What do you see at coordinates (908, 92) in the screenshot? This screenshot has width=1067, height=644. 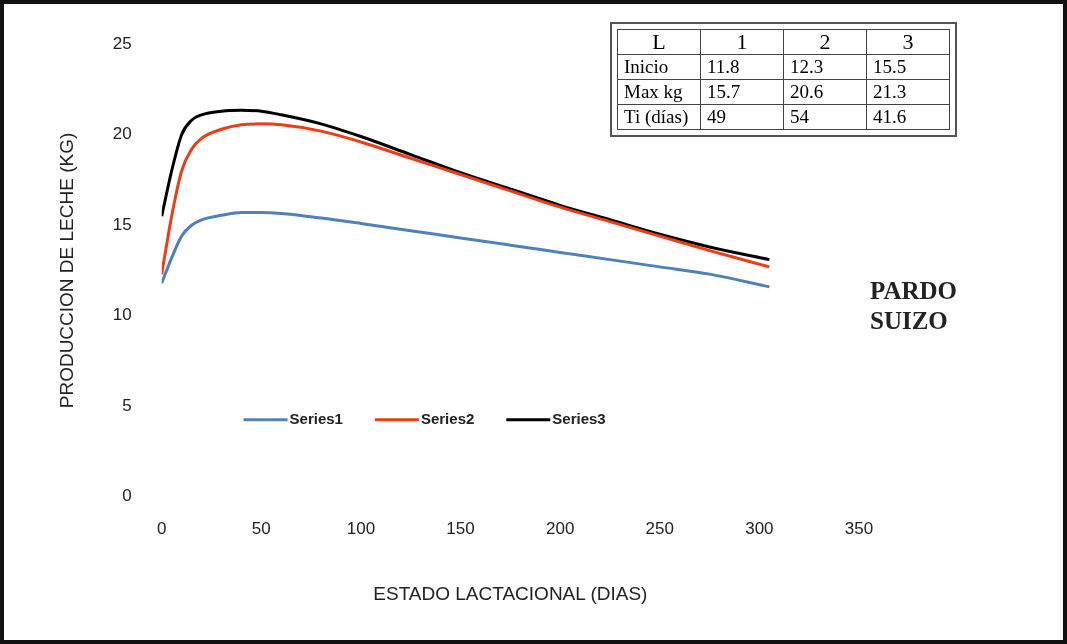 I see `text: 21.3` at bounding box center [908, 92].